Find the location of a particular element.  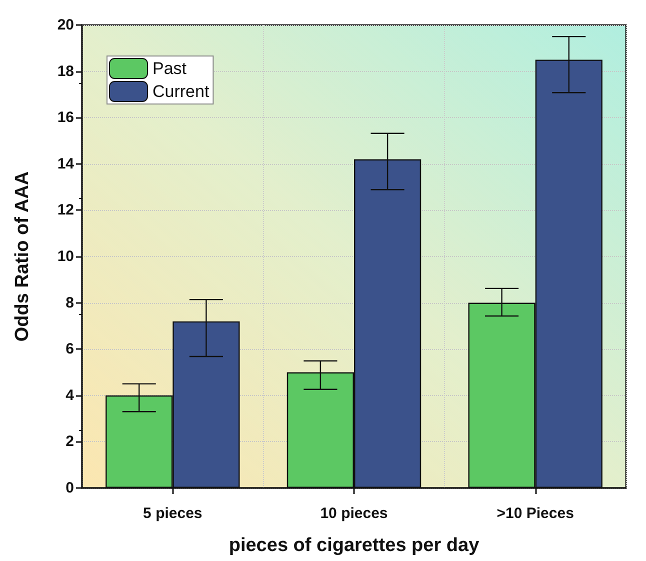

y-tick-label: 0 is located at coordinates (70, 488).